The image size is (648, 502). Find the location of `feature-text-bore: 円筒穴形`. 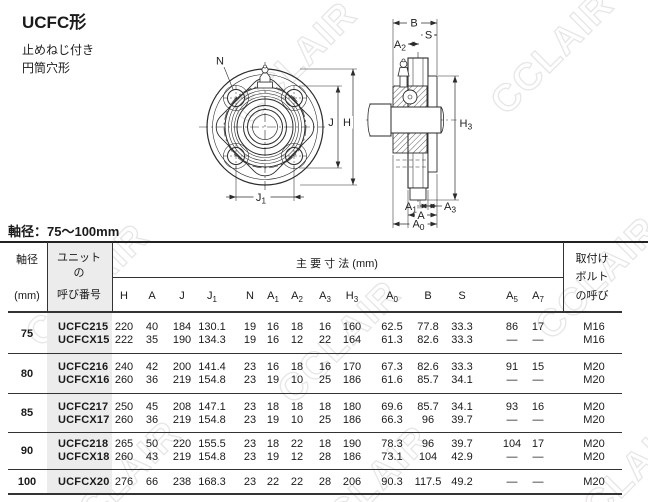

feature-text-bore: 円筒穴形 is located at coordinates (46, 68).